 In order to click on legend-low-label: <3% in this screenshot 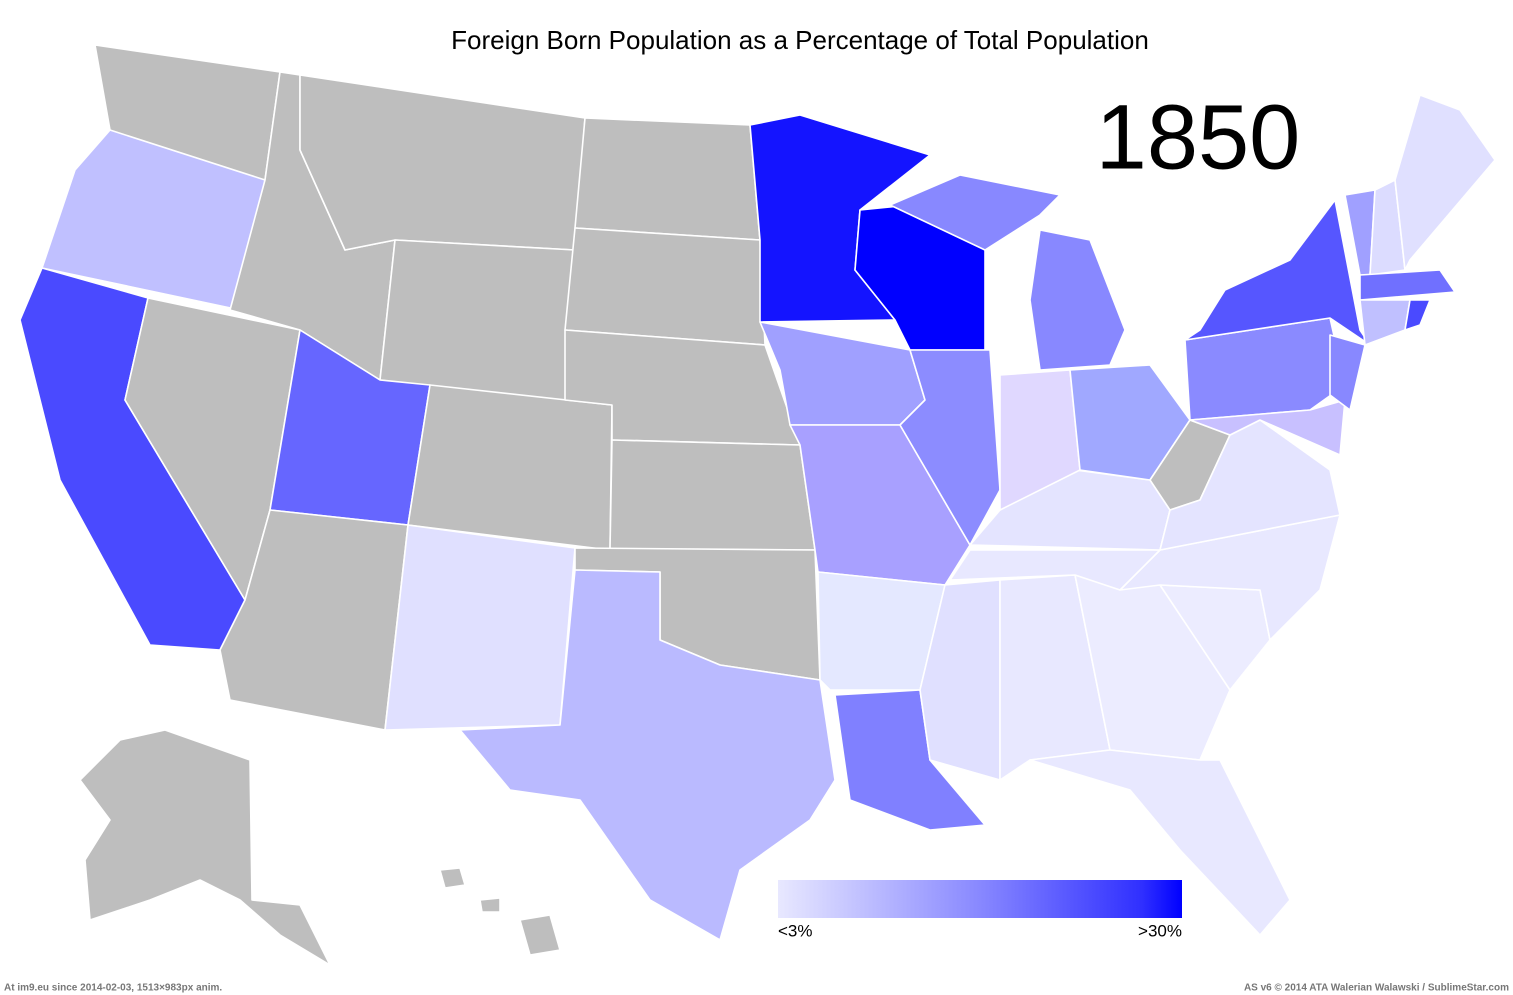, I will do `click(795, 930)`.